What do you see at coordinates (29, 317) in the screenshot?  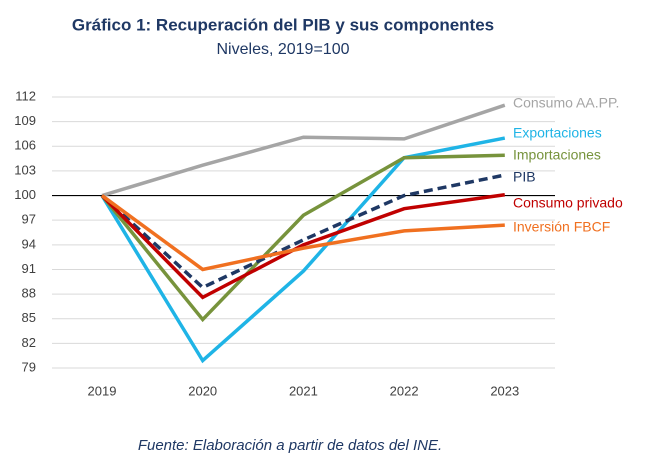 I see `y-tick-label: 85` at bounding box center [29, 317].